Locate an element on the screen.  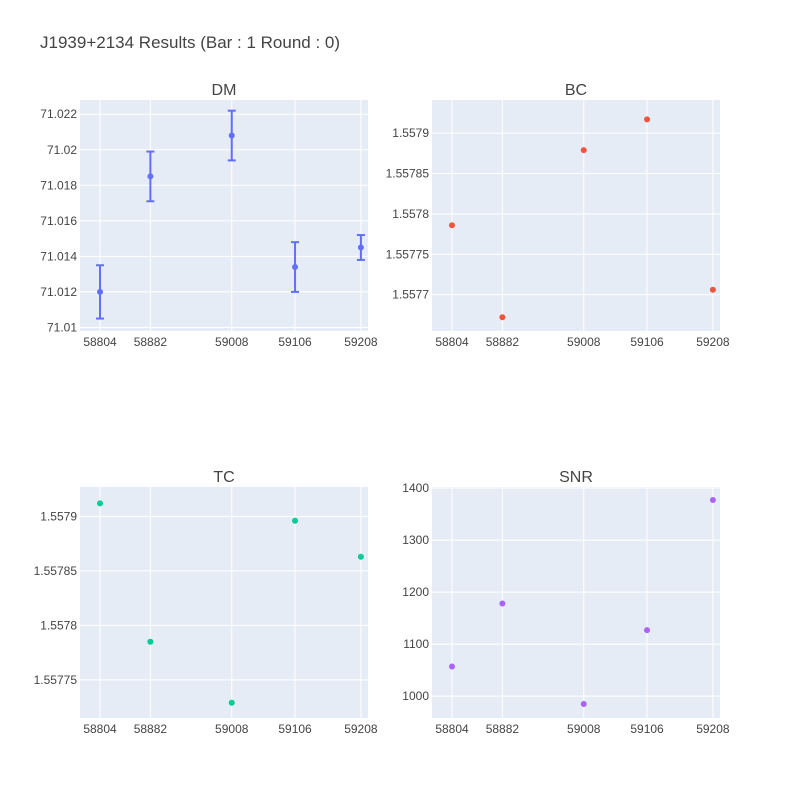
snr-y-tick-label: 1100 is located at coordinates (416, 644).